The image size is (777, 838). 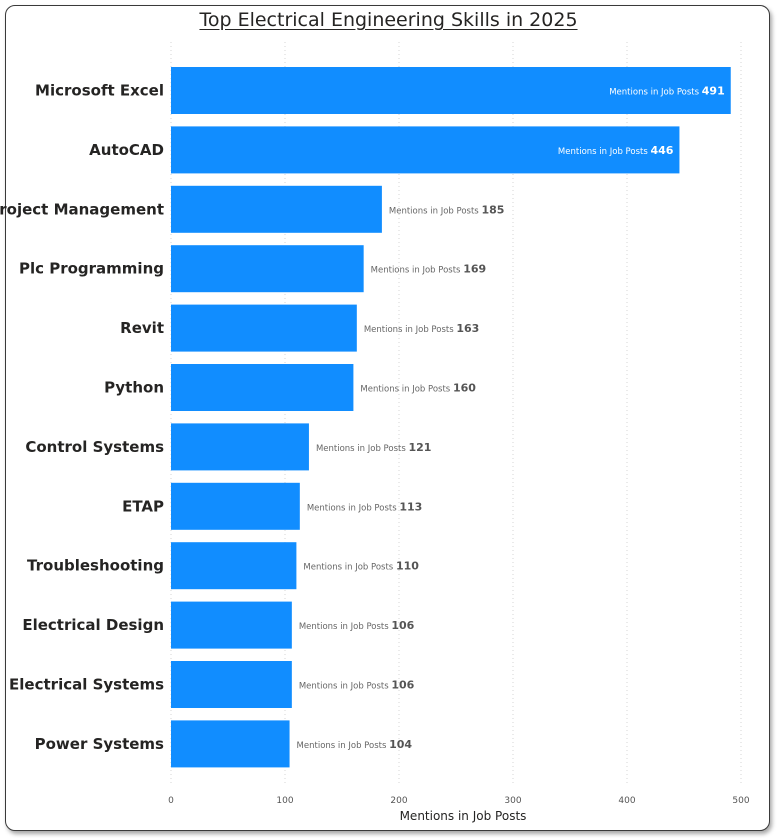 I want to click on data-label: Mentions in Job Posts 446, so click(x=616, y=150).